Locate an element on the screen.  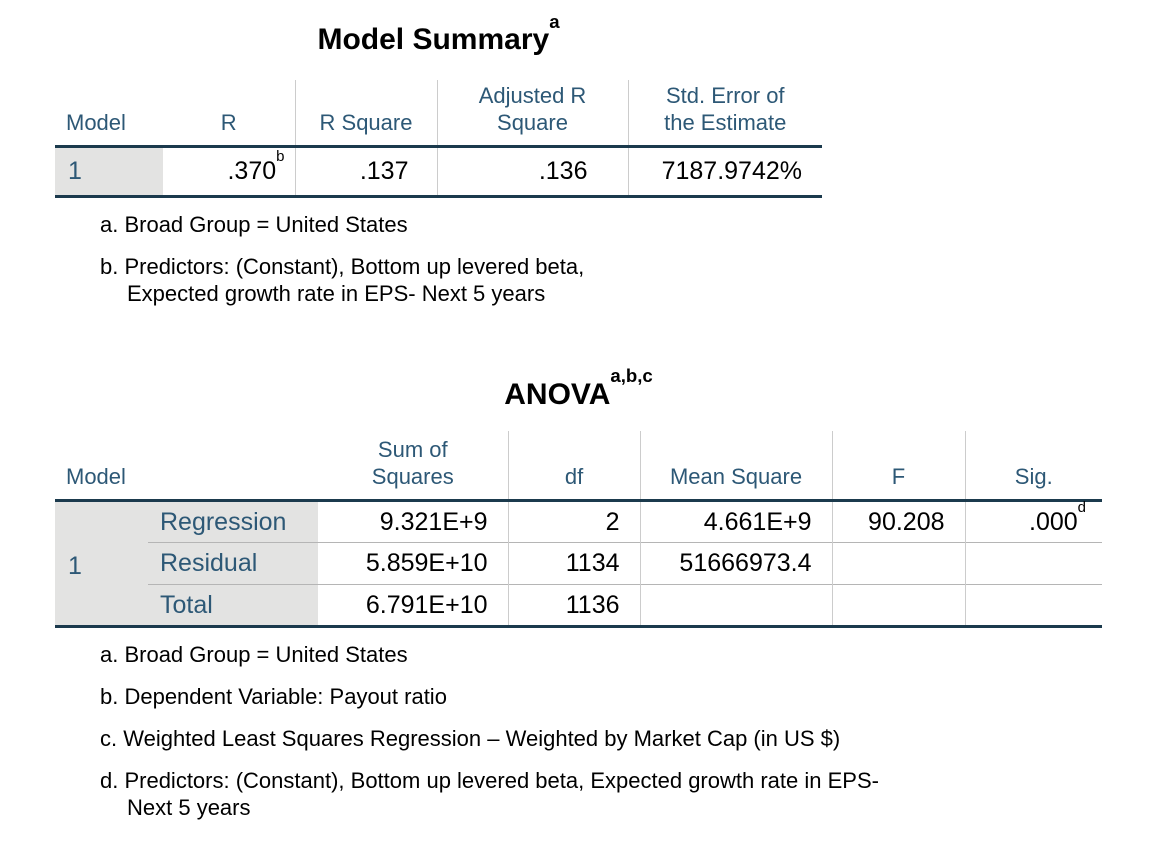
anova-total-mean-square is located at coordinates (736, 606).